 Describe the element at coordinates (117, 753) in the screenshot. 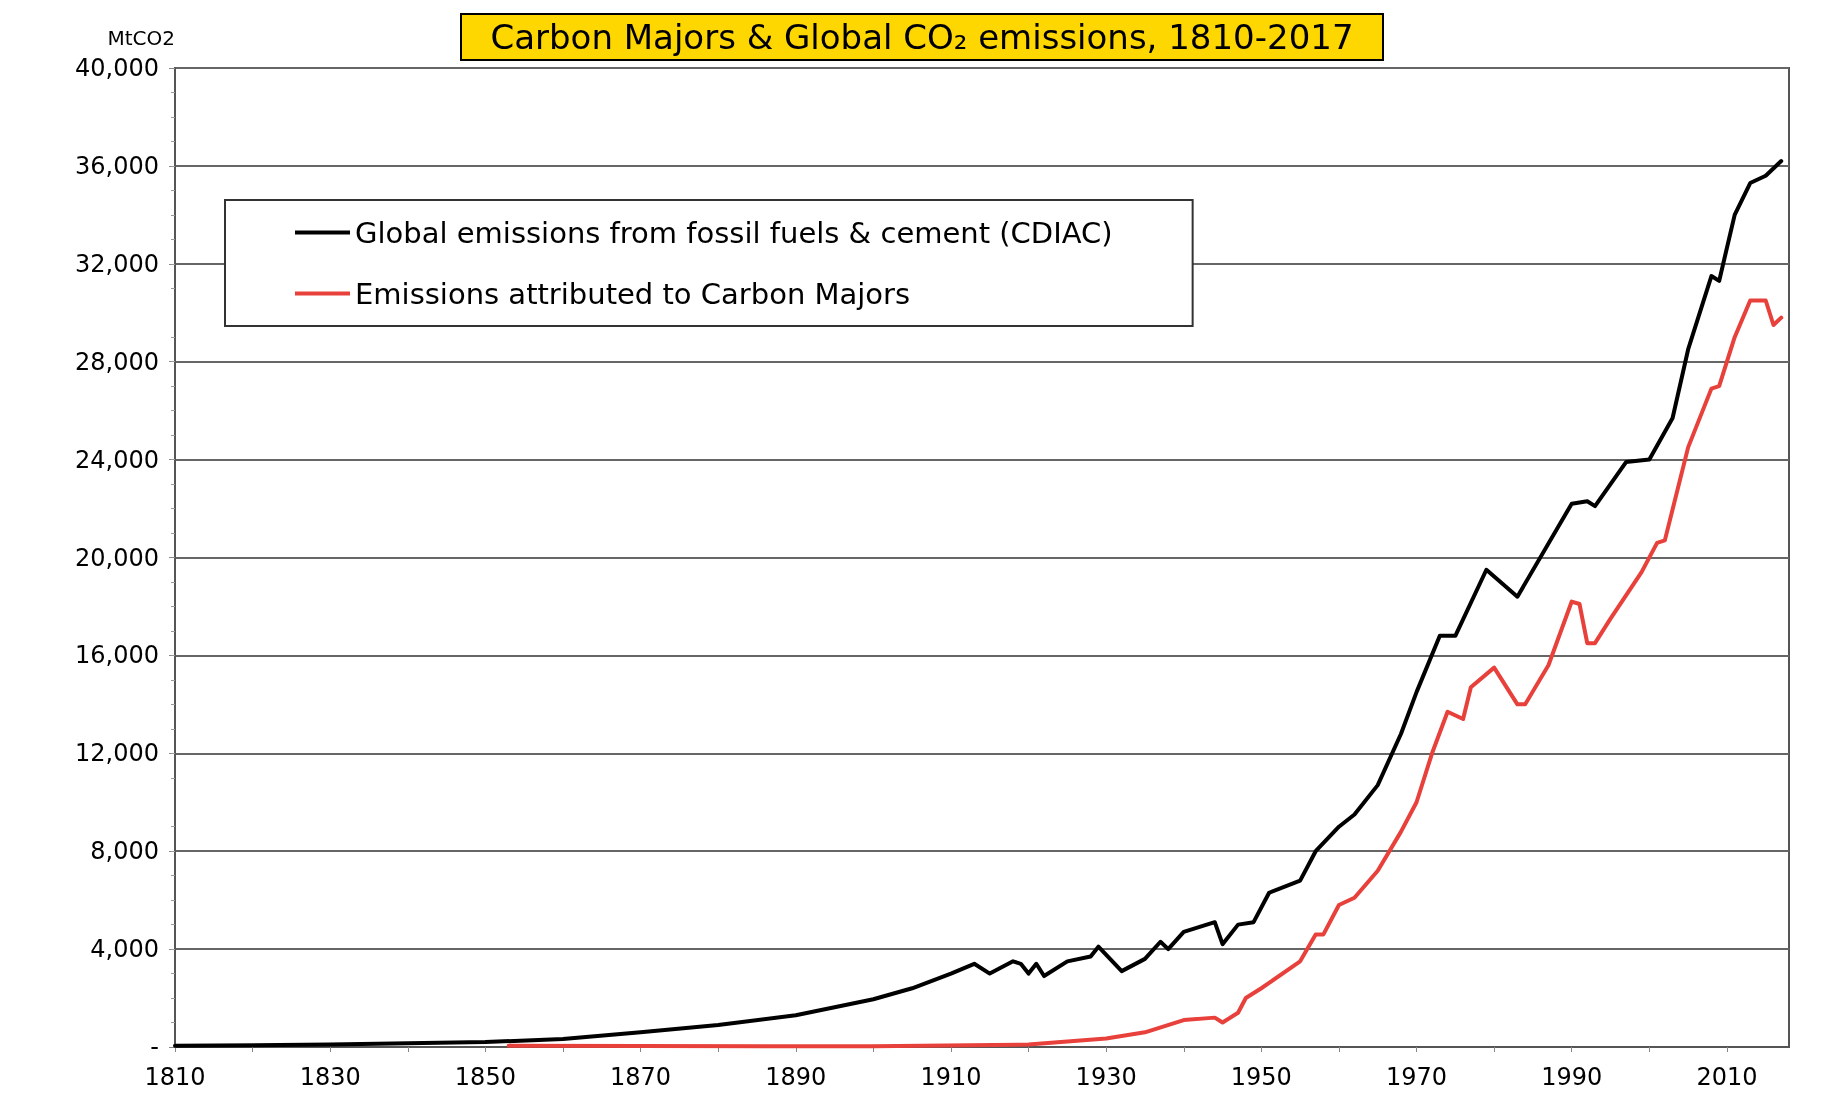

I see `y-tick-label: 12,000` at that location.